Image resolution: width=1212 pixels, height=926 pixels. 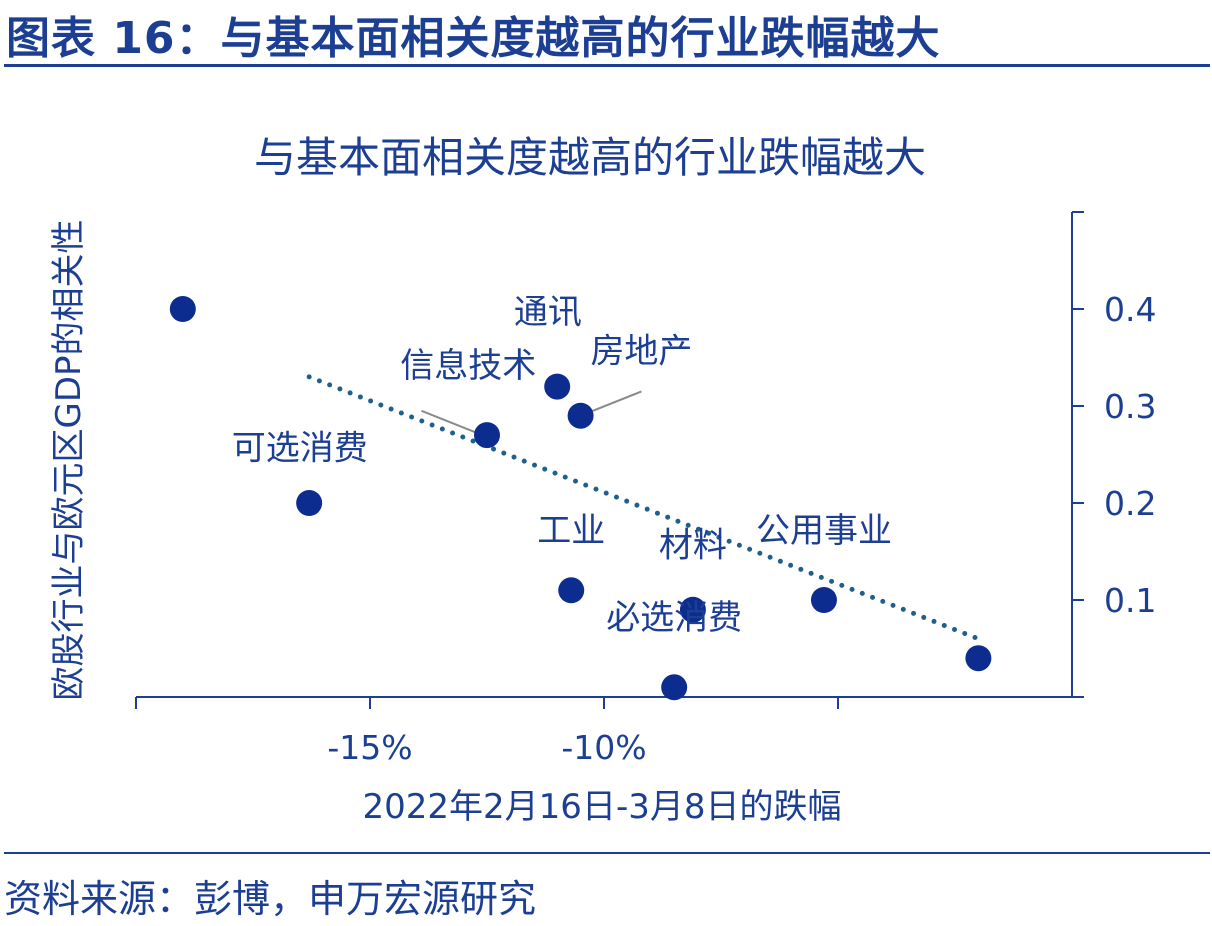 I want to click on point-annotation: 必选消费, so click(x=674, y=618).